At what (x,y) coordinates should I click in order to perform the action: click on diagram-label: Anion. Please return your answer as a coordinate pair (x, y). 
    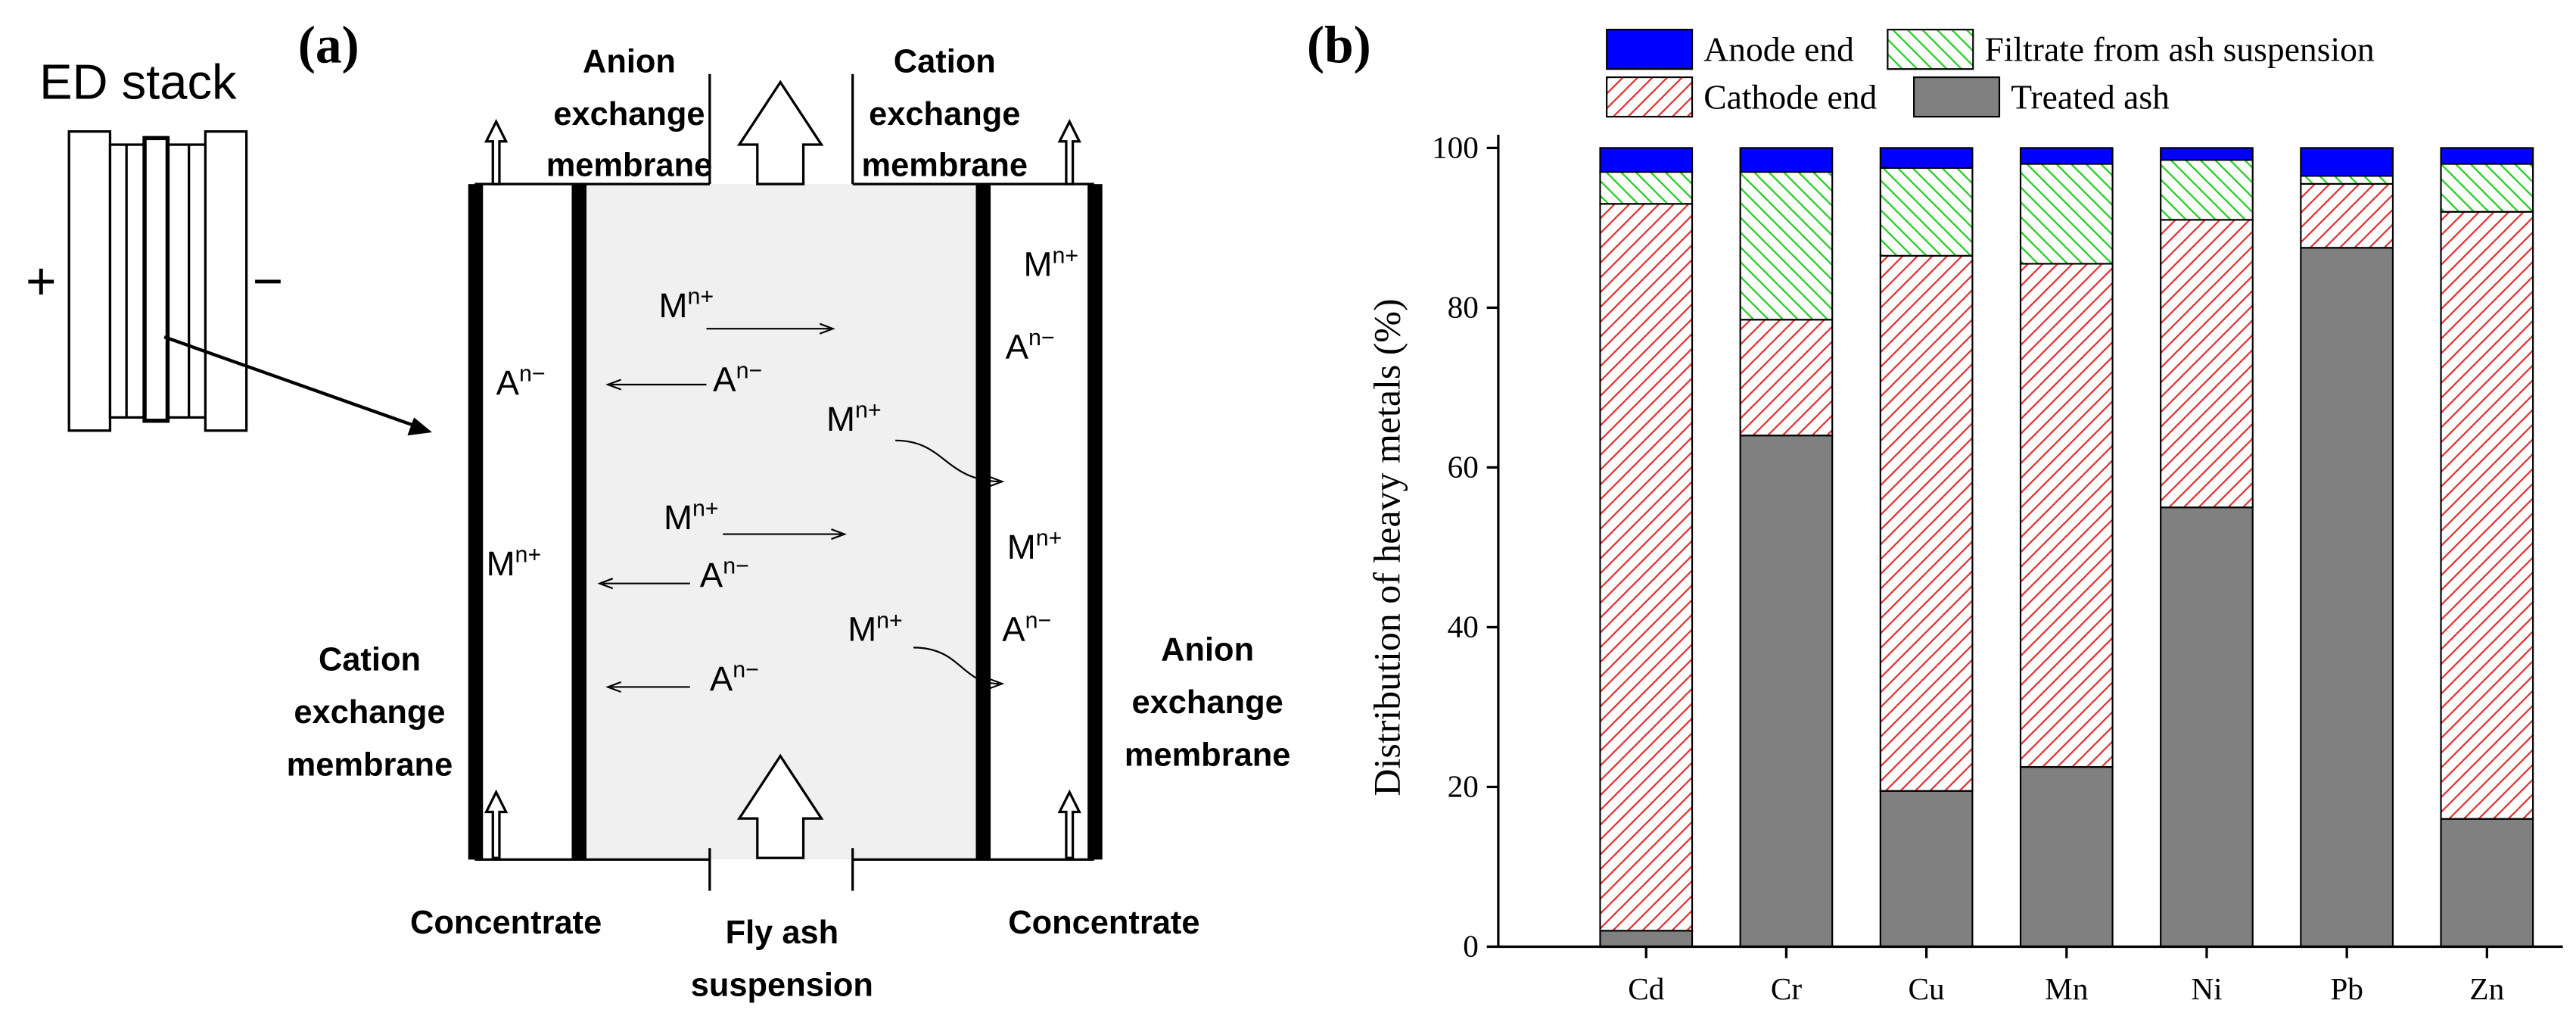
    Looking at the image, I should click on (1207, 650).